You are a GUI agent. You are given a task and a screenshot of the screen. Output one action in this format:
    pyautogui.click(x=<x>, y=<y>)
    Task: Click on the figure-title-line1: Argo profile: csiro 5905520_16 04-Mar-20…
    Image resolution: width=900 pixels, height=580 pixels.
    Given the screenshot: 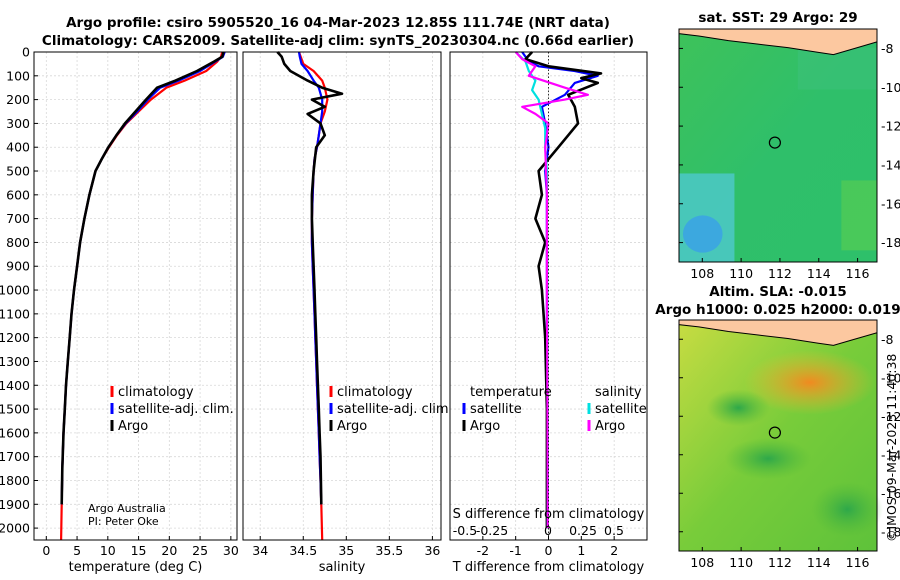 What is the action you would take?
    pyautogui.click(x=338, y=23)
    